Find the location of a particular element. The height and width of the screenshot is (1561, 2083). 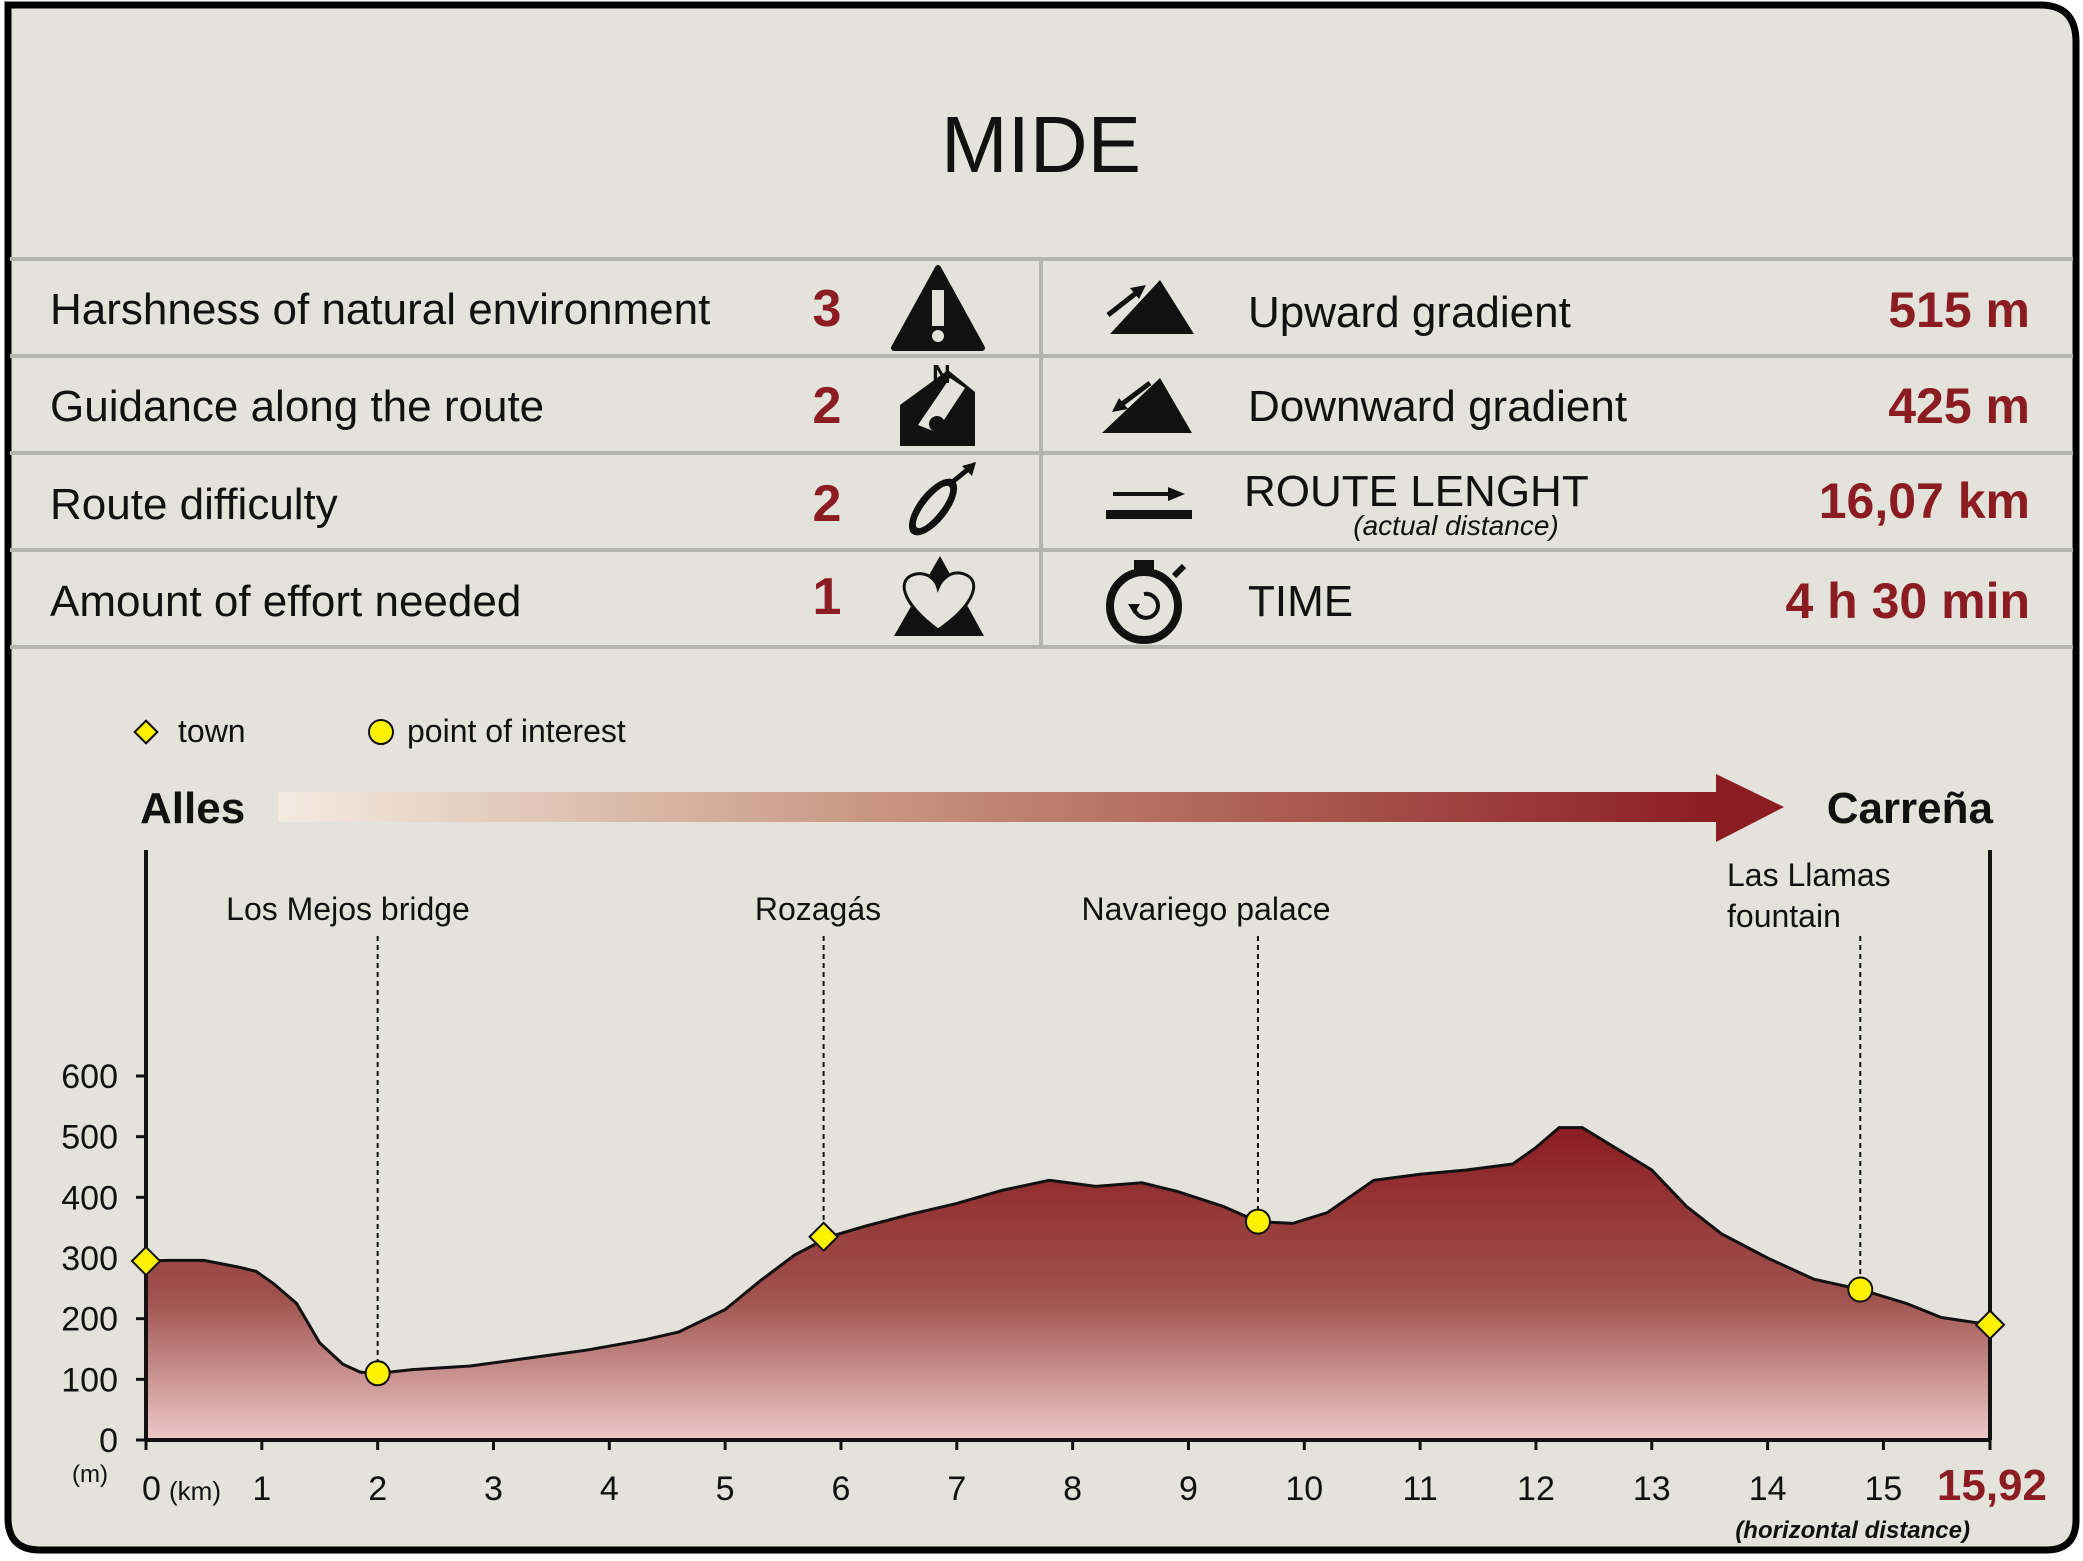

upward-gradient-icon is located at coordinates (1150, 307).